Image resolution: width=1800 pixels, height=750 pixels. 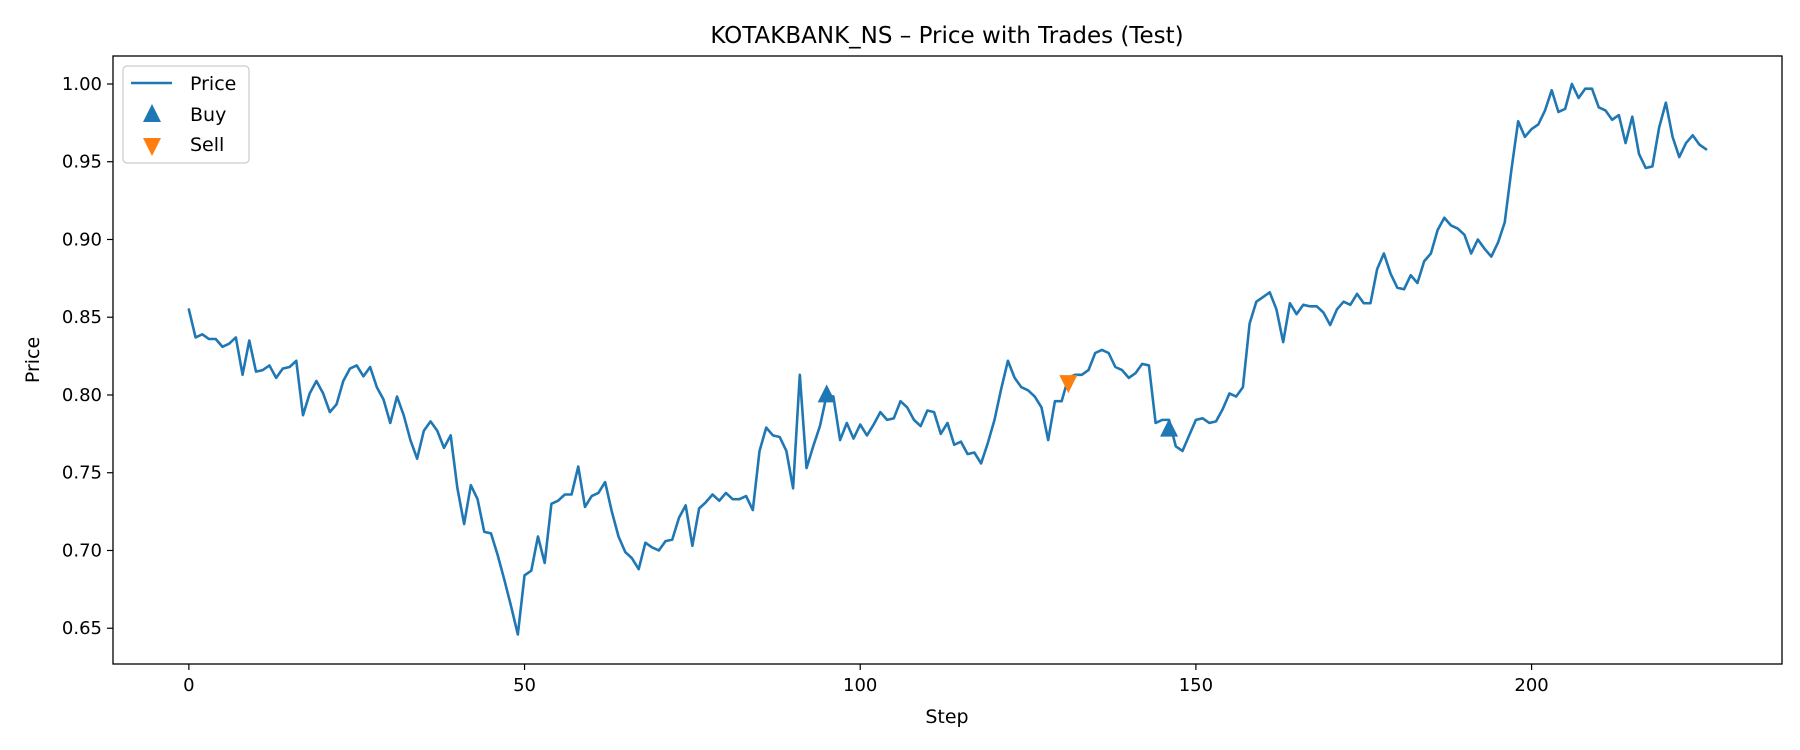 I want to click on legend-price-label: Price, so click(x=213, y=84).